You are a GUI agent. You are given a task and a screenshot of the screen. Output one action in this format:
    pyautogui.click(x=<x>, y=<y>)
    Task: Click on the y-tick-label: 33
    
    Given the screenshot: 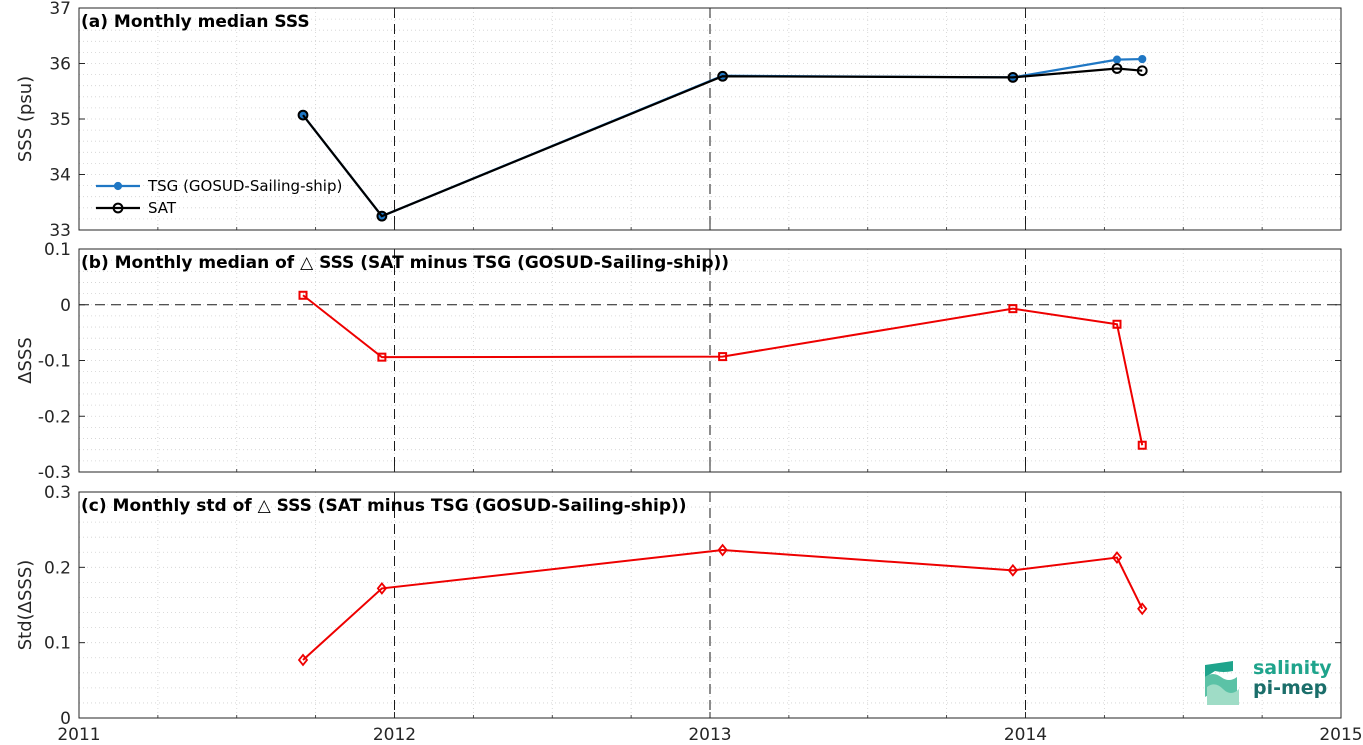 What is the action you would take?
    pyautogui.click(x=60, y=231)
    